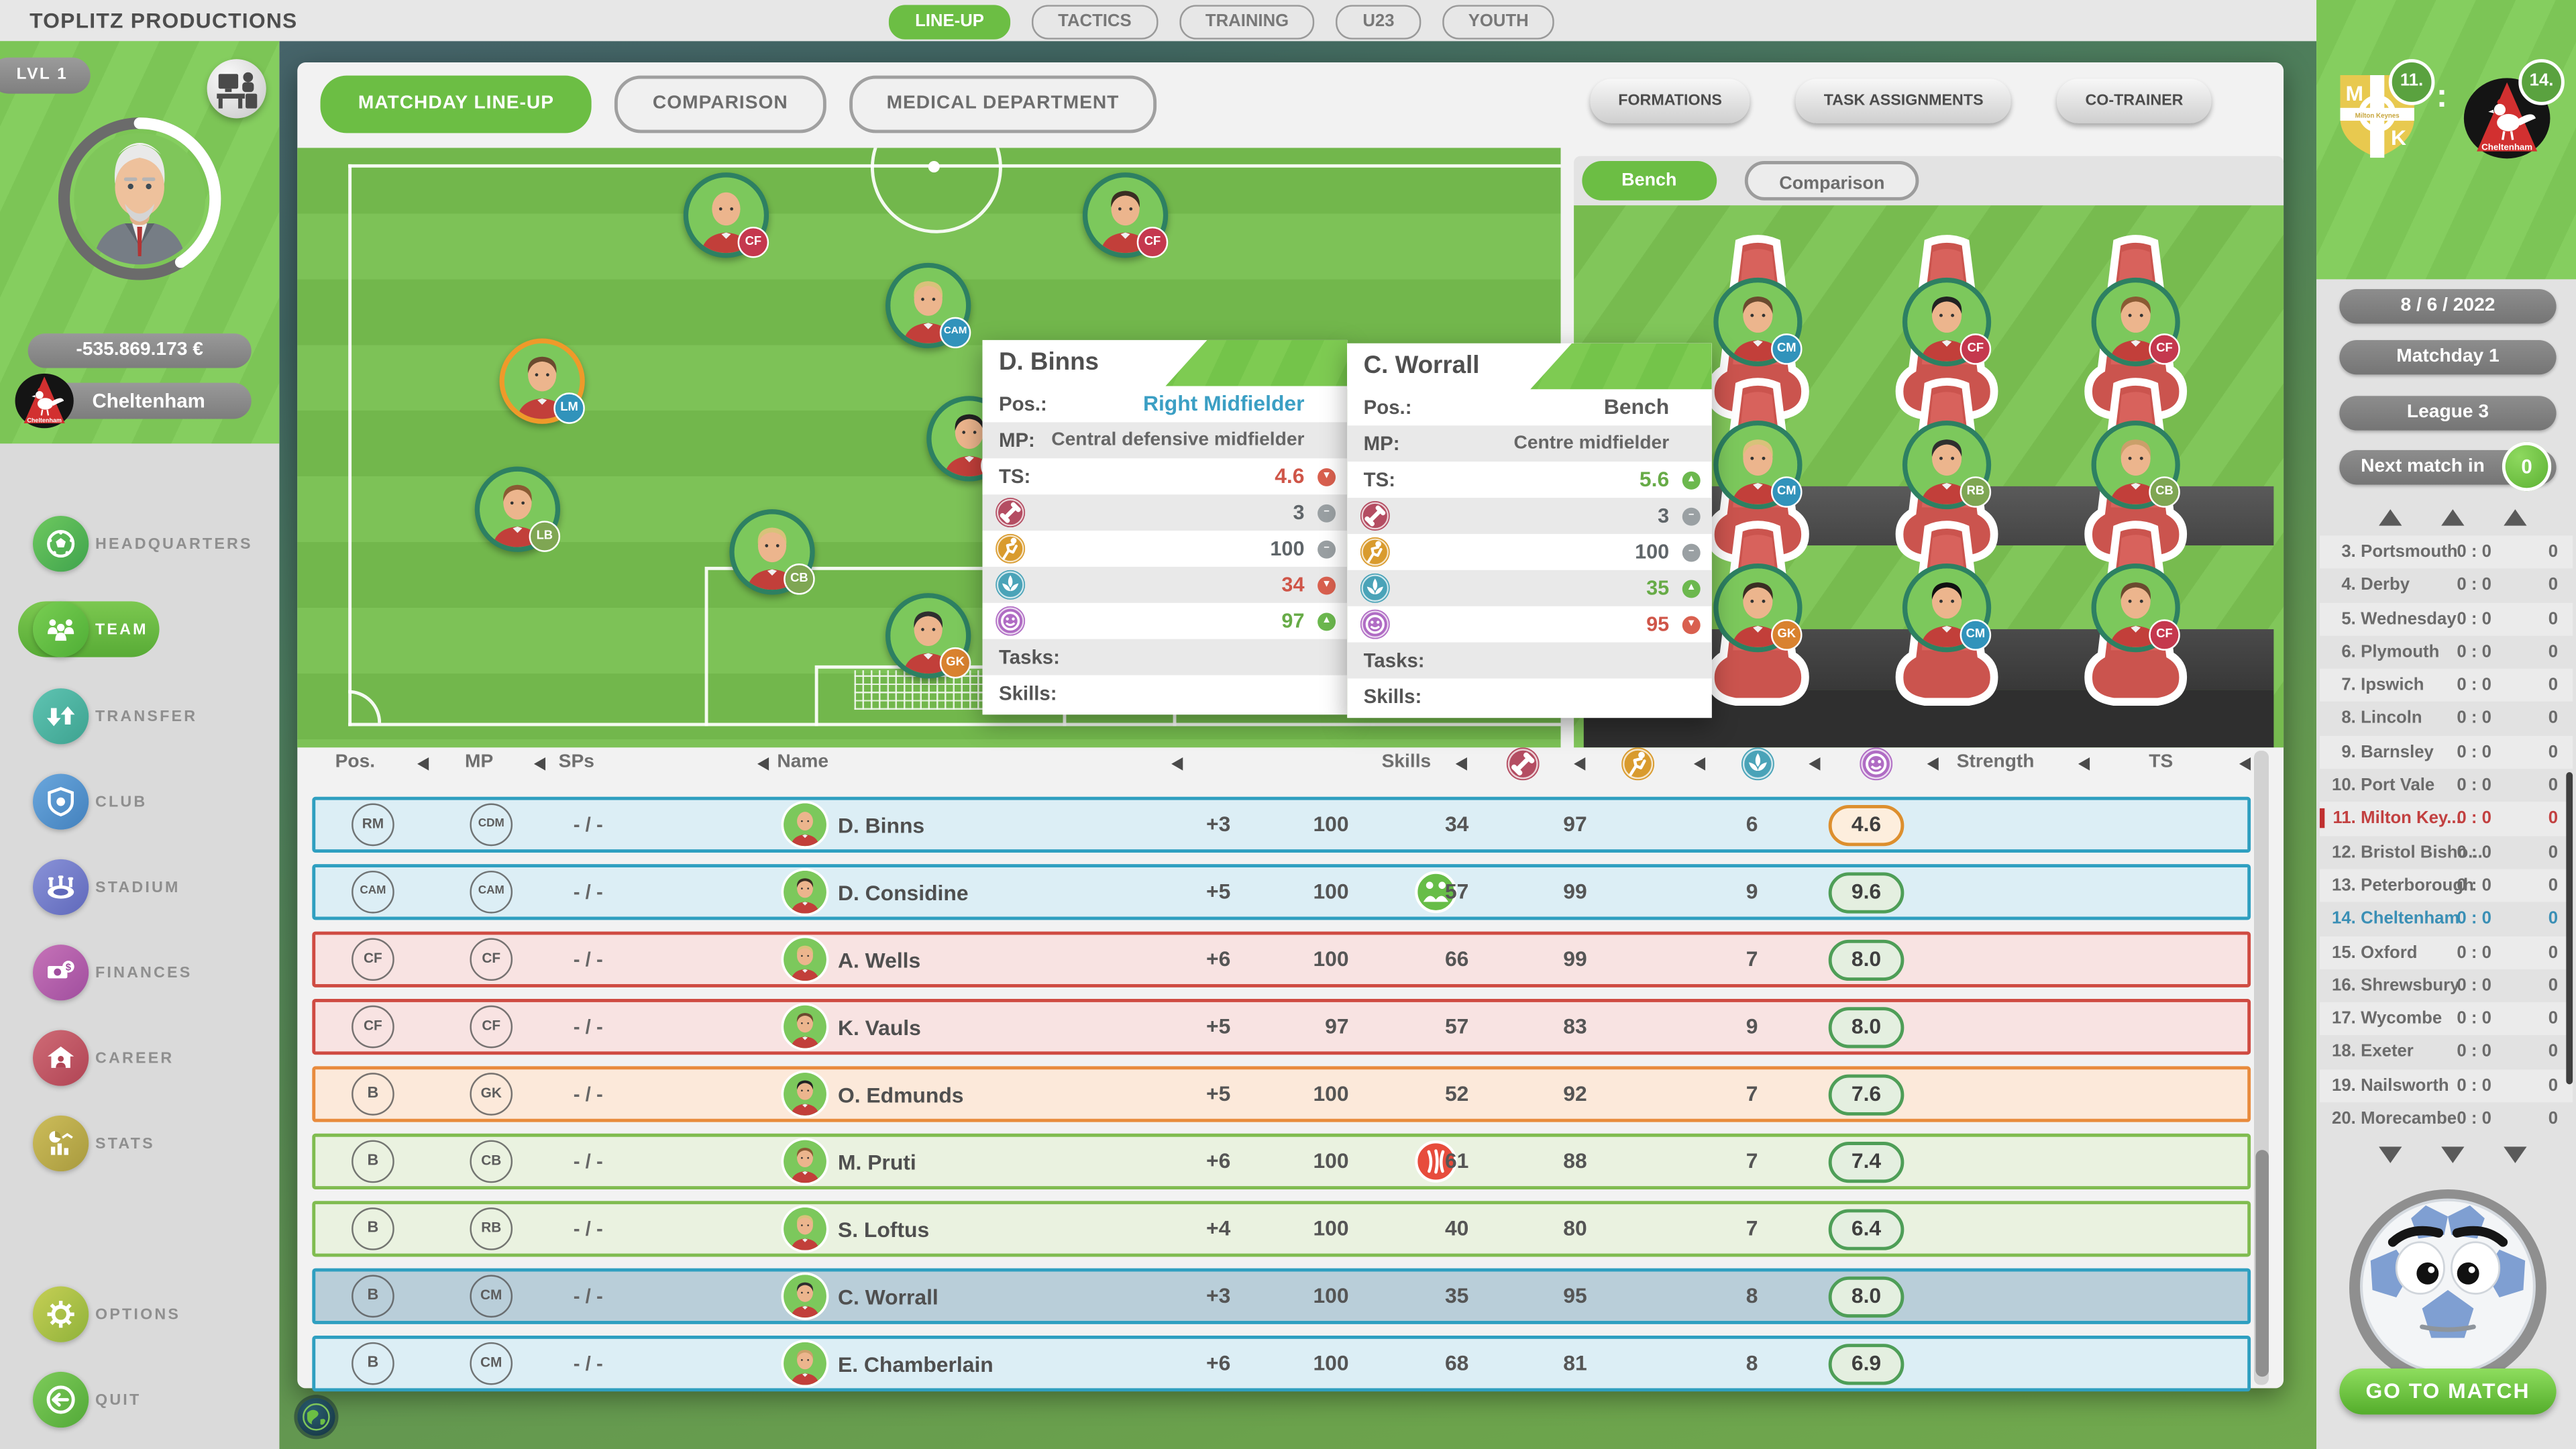 The height and width of the screenshot is (1449, 2576). I want to click on sidebar-item-stats: STATS, so click(139, 1143).